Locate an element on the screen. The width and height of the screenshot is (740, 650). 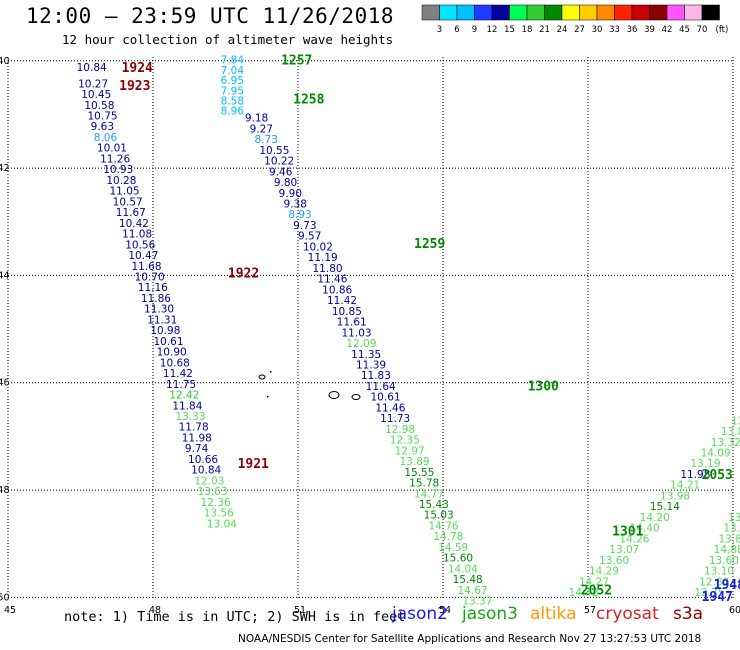
swh-value-label: 15.43 is located at coordinates (434, 505).